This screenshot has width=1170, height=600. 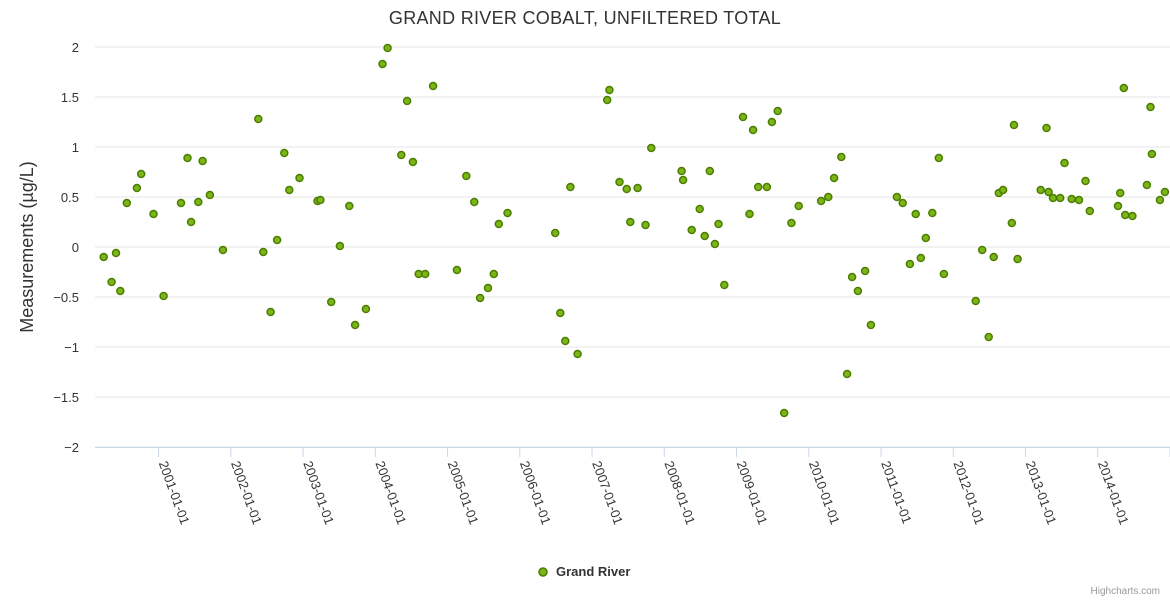 I want to click on legend-label: Grand River, so click(x=593, y=571).